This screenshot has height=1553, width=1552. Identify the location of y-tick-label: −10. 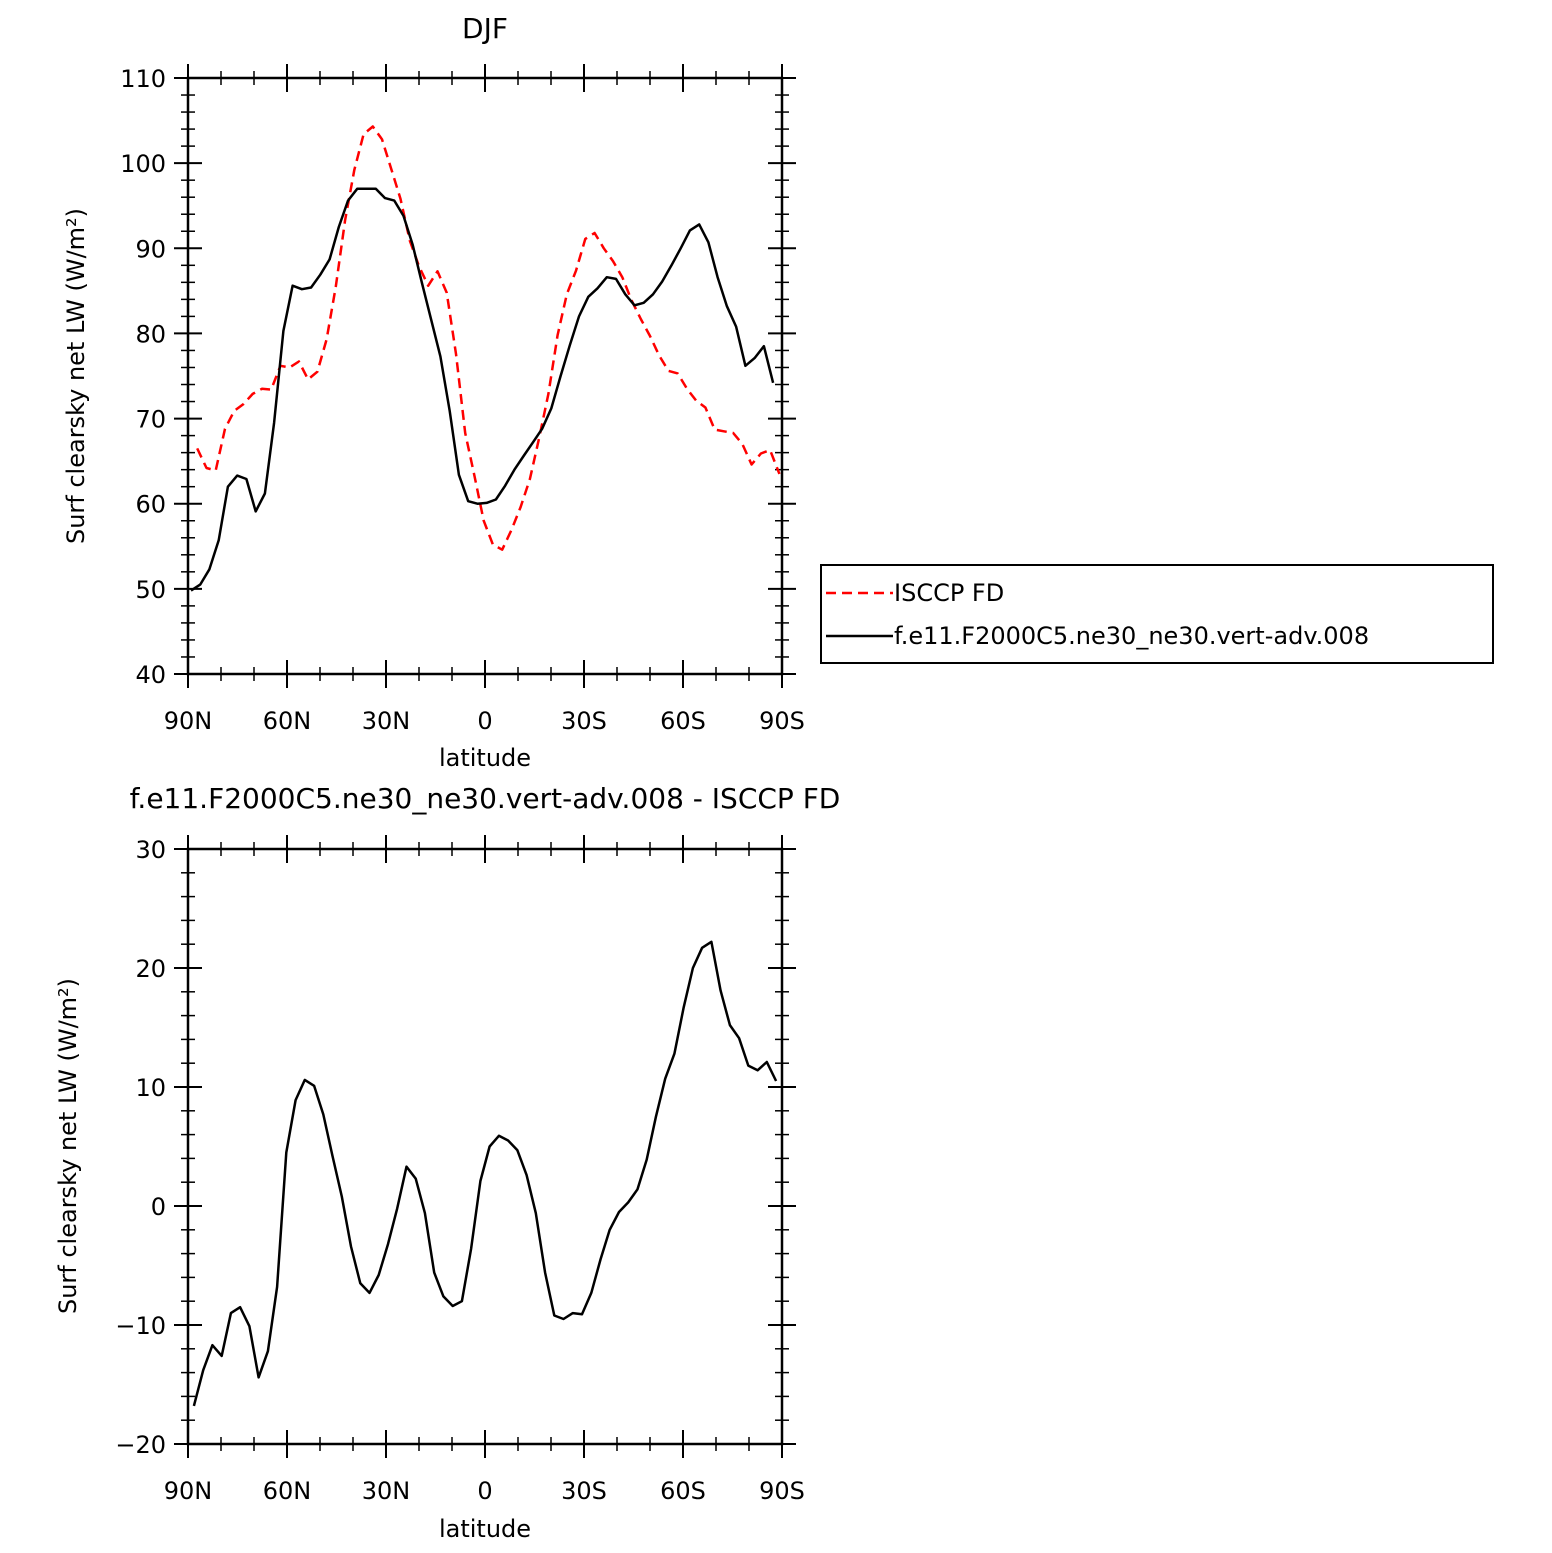
(140, 1326).